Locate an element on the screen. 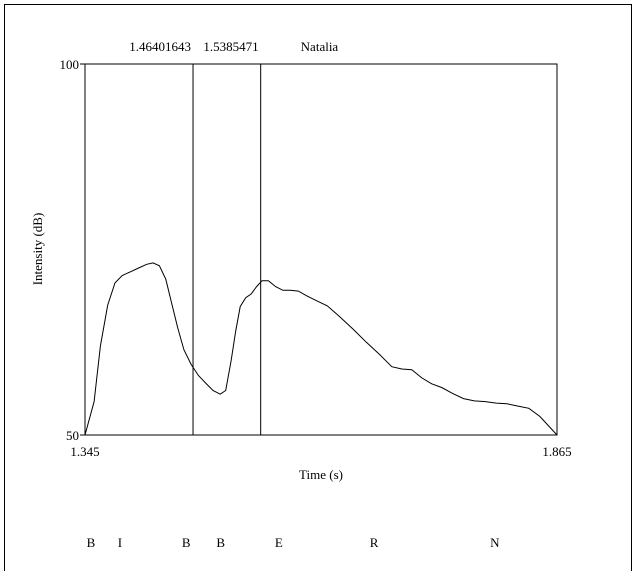 This screenshot has height=573, width=634. x-tick-label-max: 1.865 is located at coordinates (556, 451).